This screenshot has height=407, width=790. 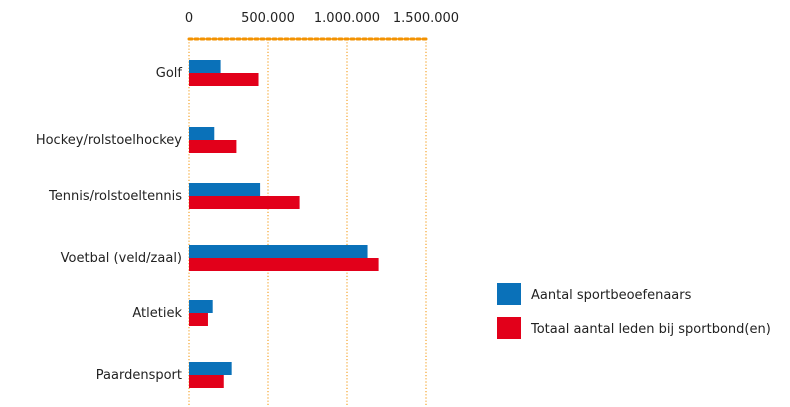 I want to click on category-label: Voetbal (veld/zaal), so click(x=121, y=258).